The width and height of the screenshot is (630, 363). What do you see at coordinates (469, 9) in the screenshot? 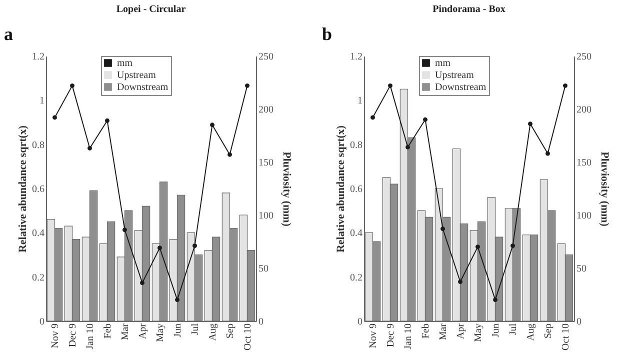
I see `chart-title: Pindorama - Box` at bounding box center [469, 9].